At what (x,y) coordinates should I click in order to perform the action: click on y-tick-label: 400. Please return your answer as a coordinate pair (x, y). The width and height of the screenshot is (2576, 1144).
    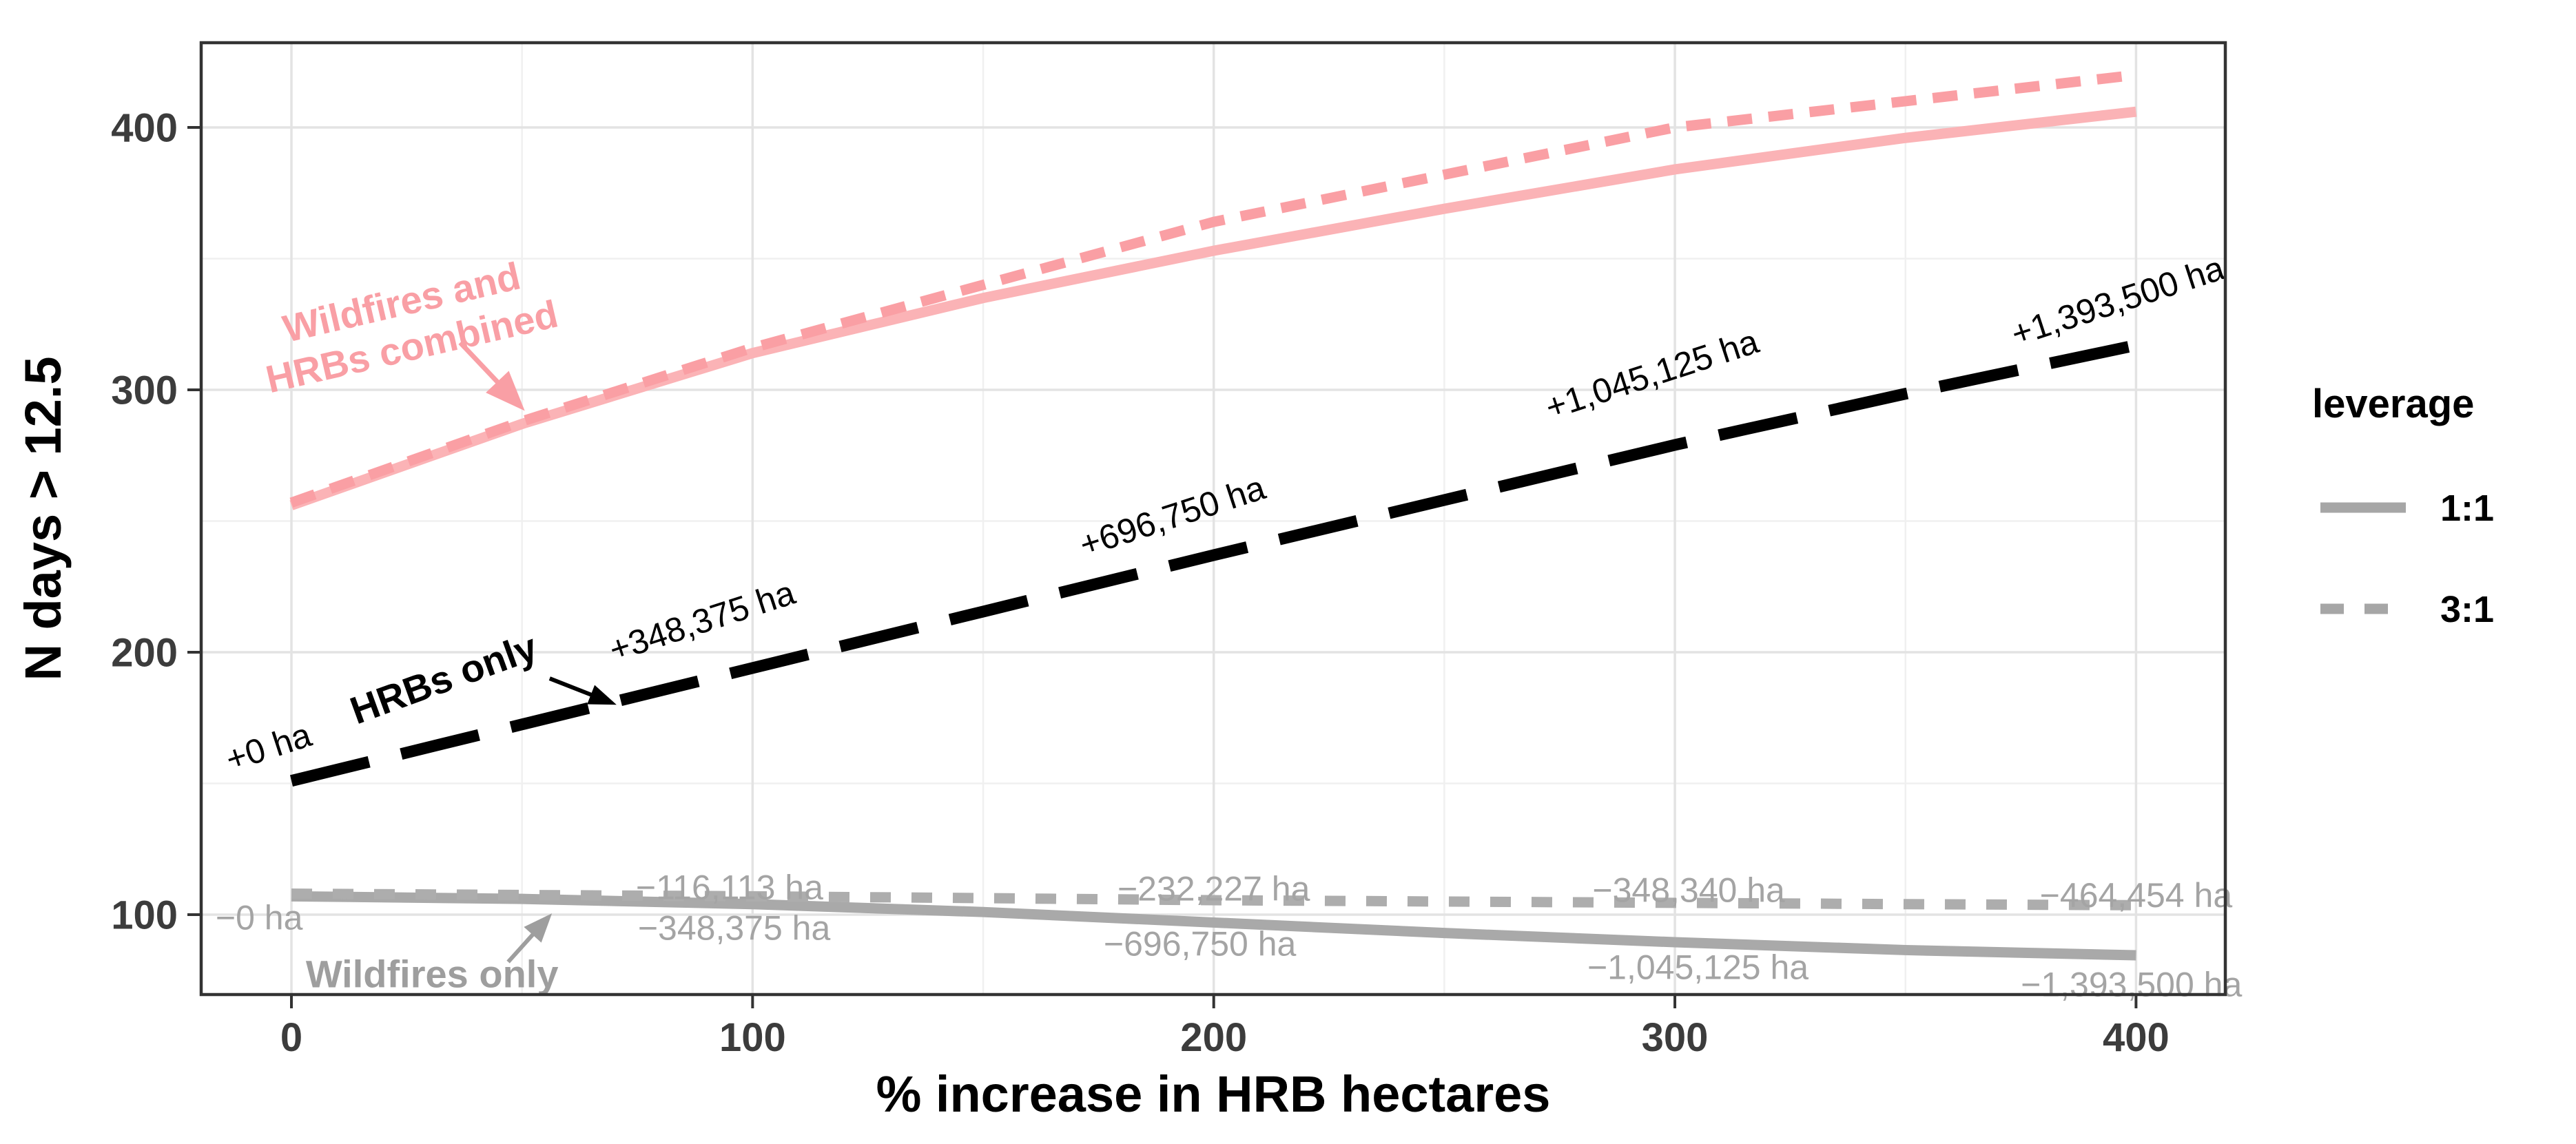
    Looking at the image, I should click on (144, 127).